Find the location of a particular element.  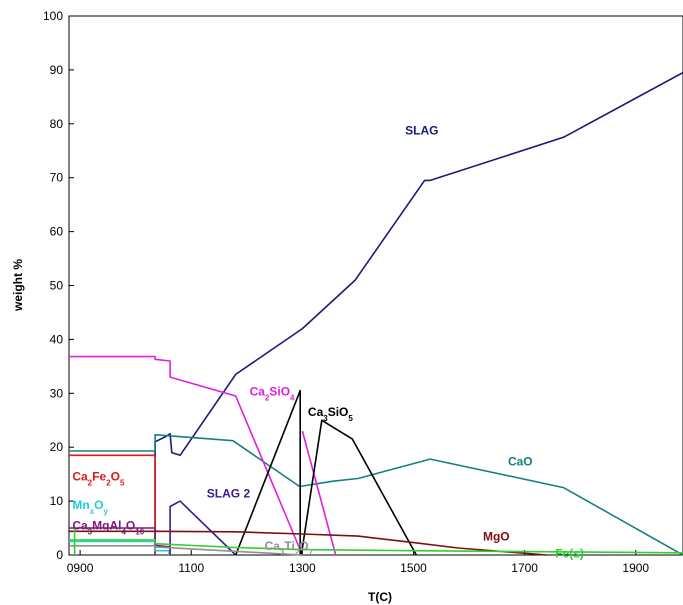

y-tick-label: 0 is located at coordinates (59, 555).